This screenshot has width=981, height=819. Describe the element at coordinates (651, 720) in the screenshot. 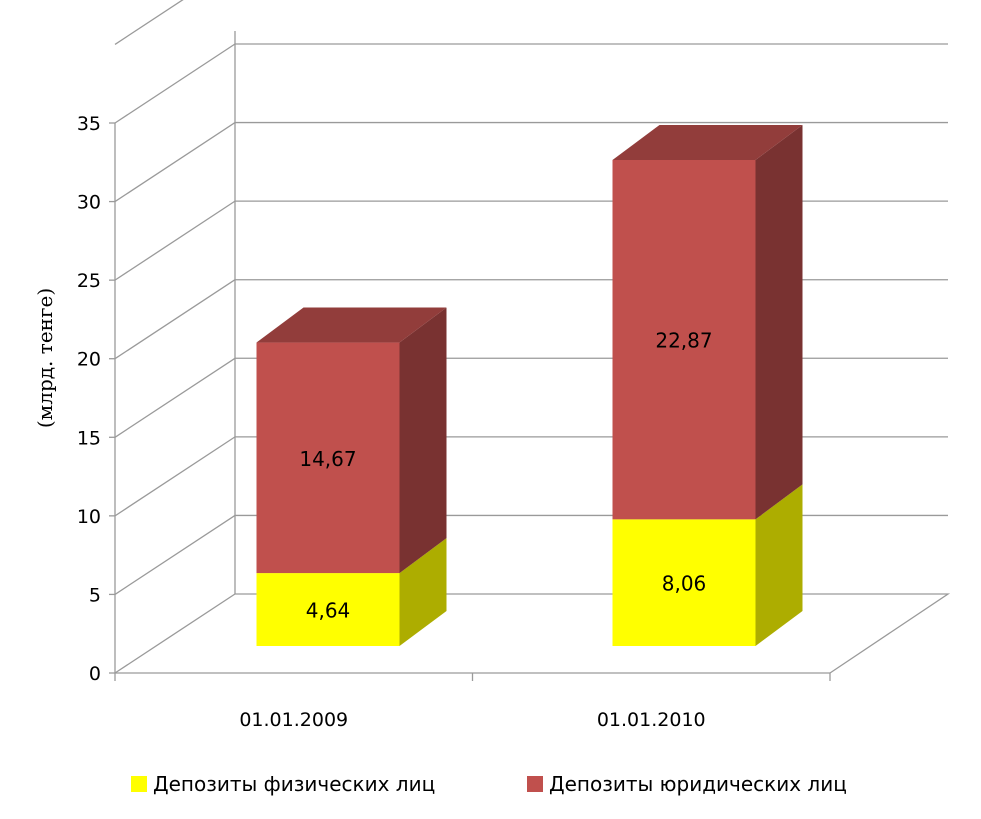

I see `x-tick-label: 01.01.2010` at that location.